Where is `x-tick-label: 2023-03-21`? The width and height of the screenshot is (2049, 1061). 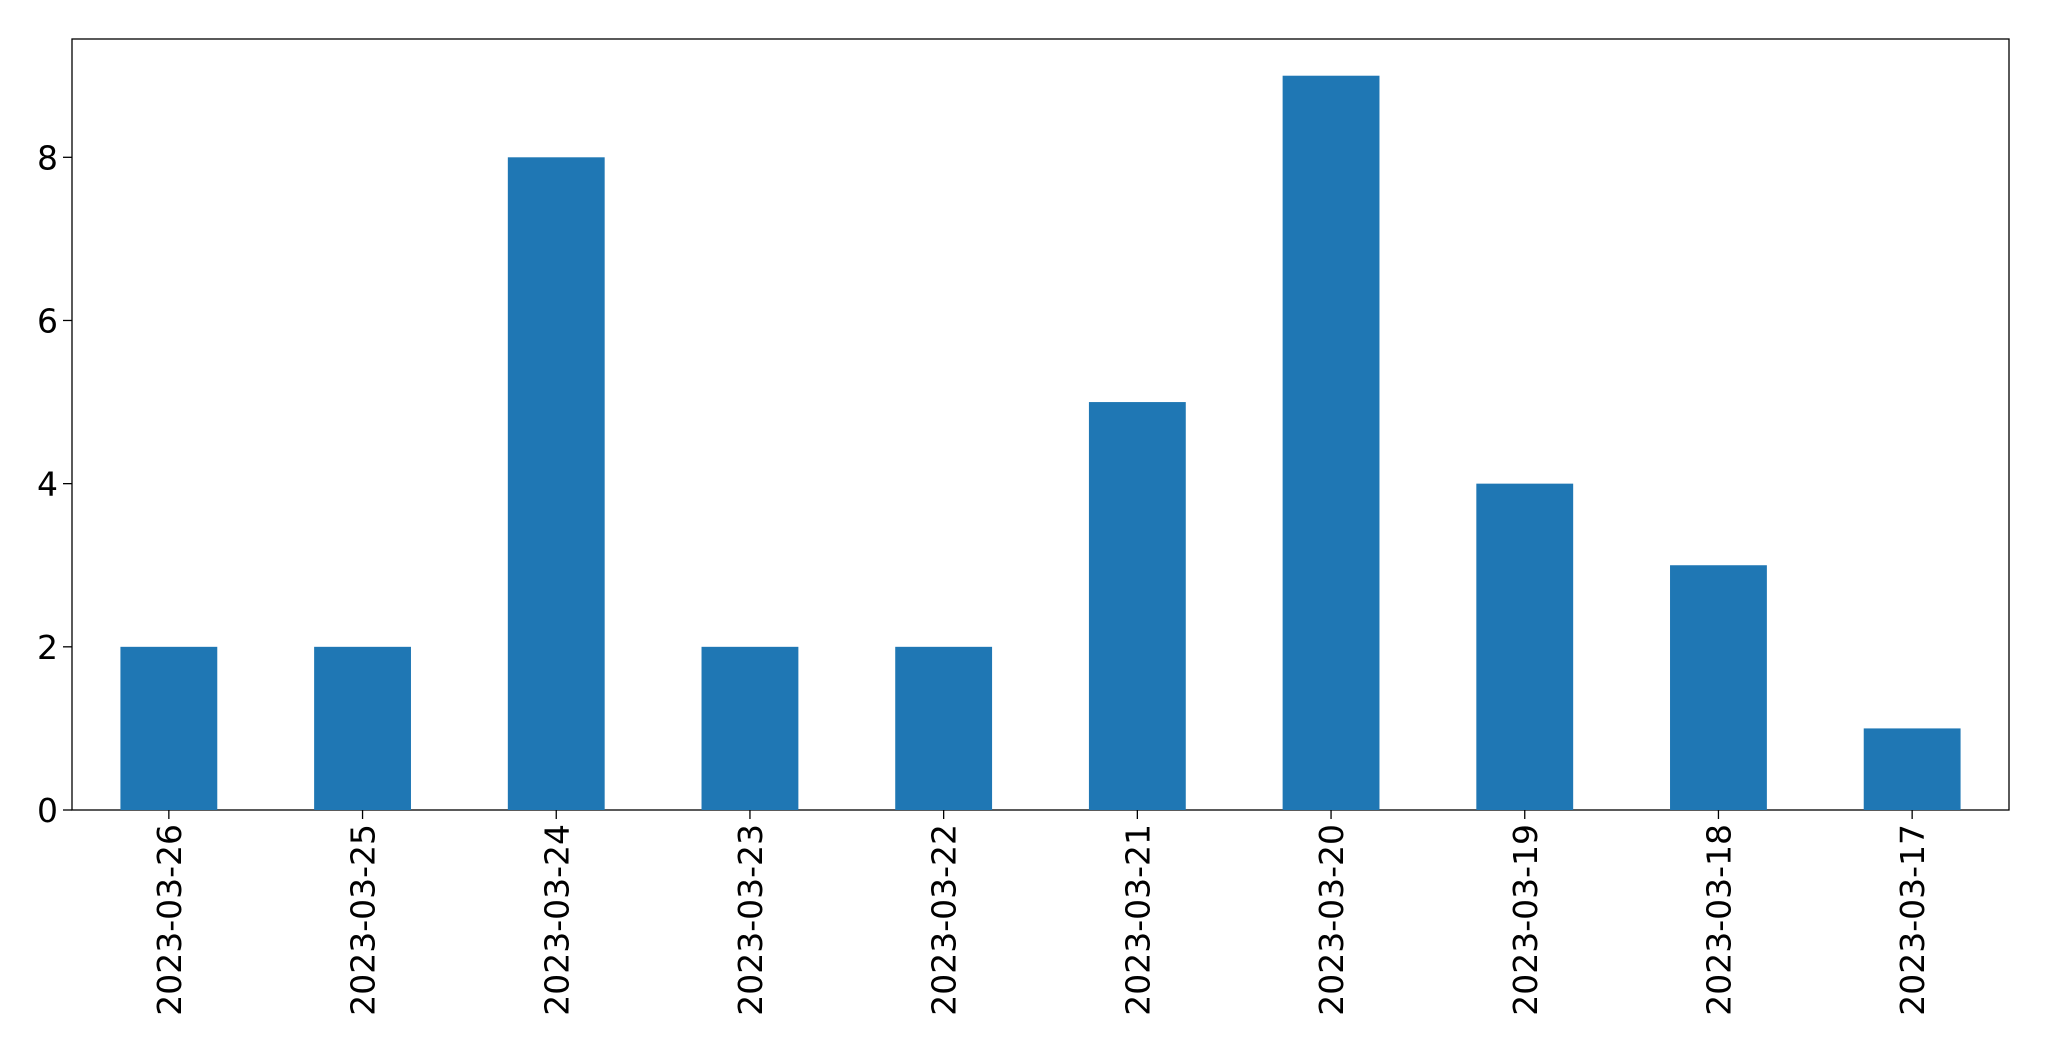 x-tick-label: 2023-03-21 is located at coordinates (1137, 920).